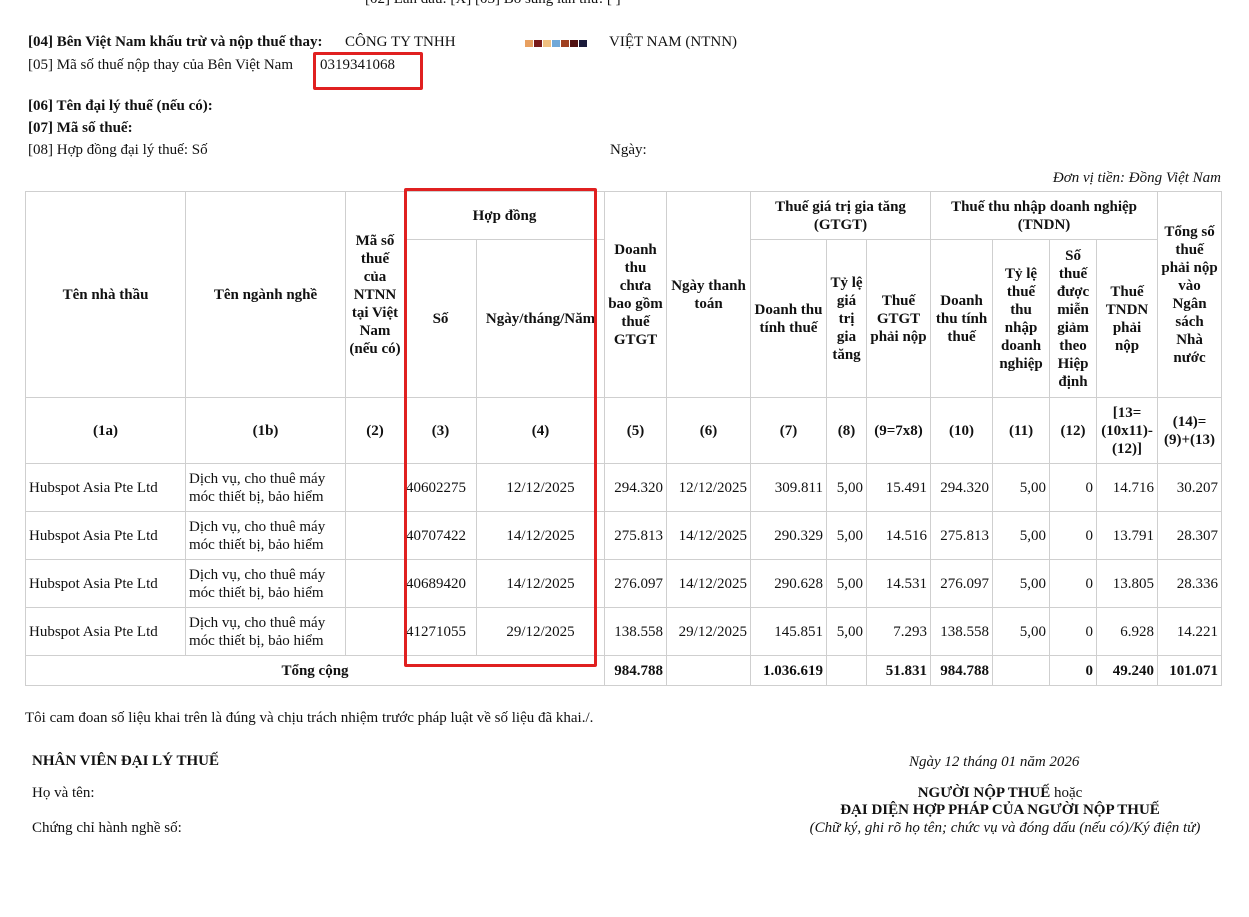 The width and height of the screenshot is (1249, 917). What do you see at coordinates (1127, 631) in the screenshot?
I see `table-cell: 6.928` at bounding box center [1127, 631].